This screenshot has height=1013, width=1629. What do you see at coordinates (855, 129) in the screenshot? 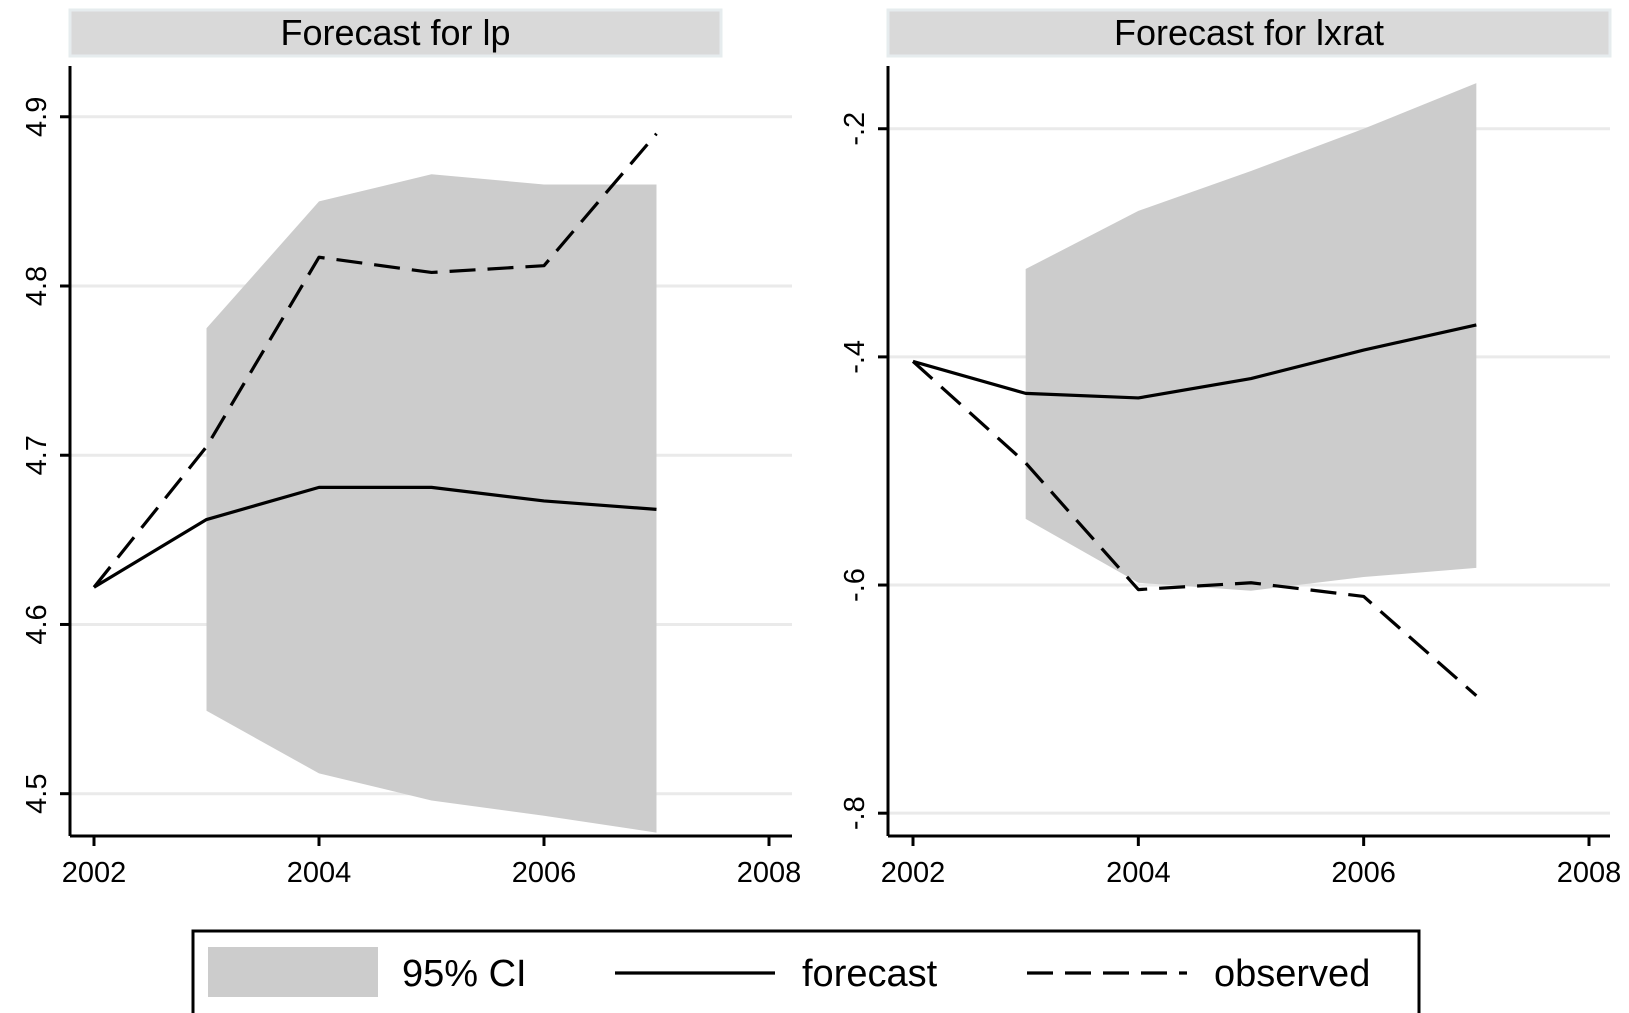
I see `y-tick-label: -.2` at bounding box center [855, 129].